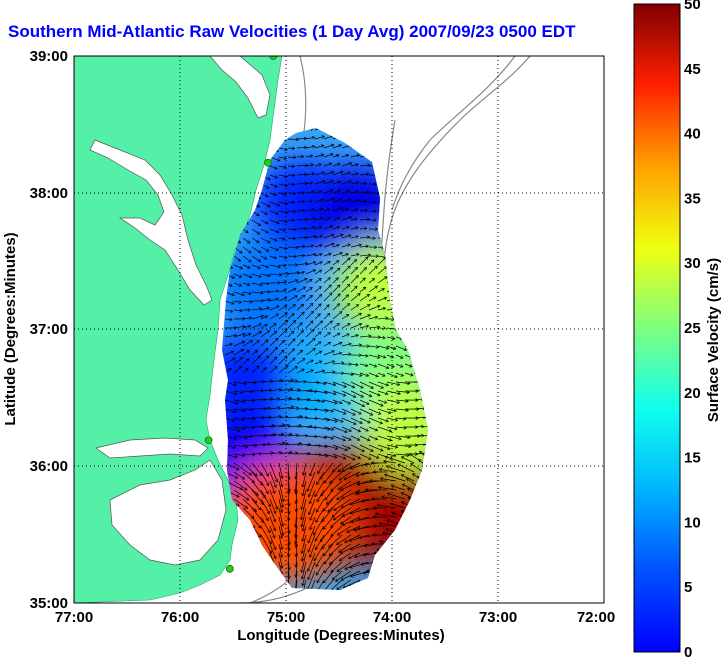  I want to click on hf-radar-station-marker, so click(208, 440).